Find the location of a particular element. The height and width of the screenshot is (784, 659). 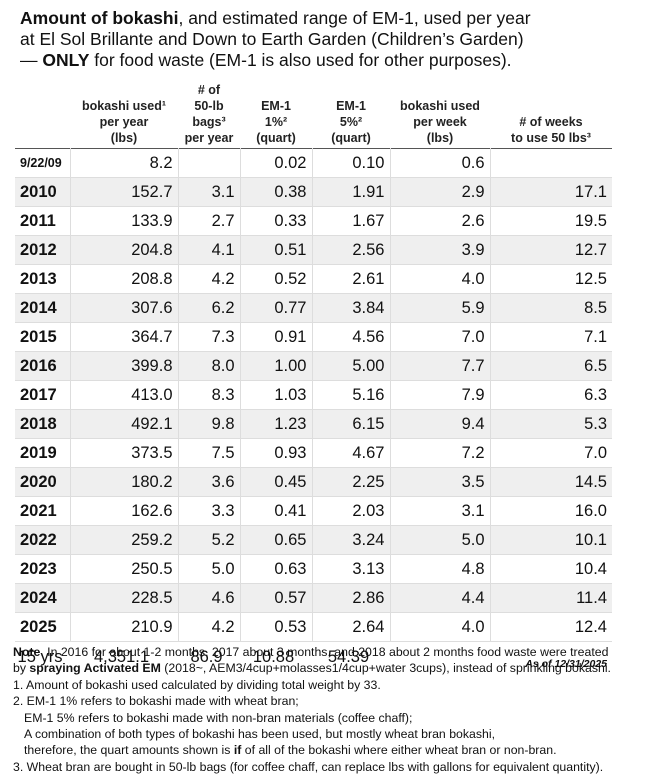

title-bold: Amount of bokashi is located at coordinates (99, 18).